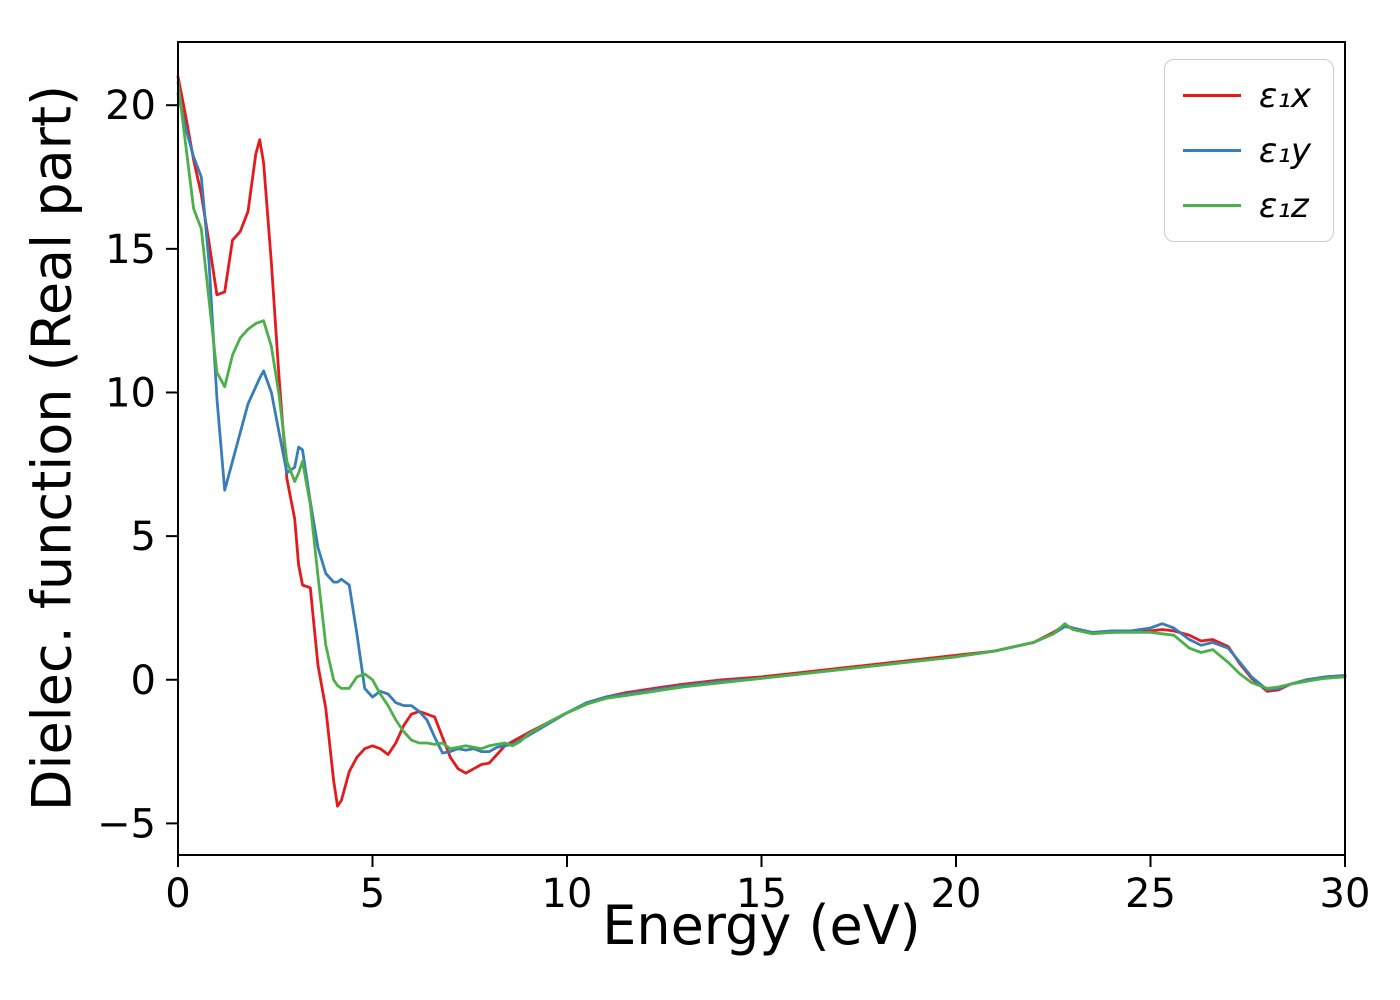 This screenshot has height=1000, width=1400. I want to click on svg-text: 30, so click(1345, 894).